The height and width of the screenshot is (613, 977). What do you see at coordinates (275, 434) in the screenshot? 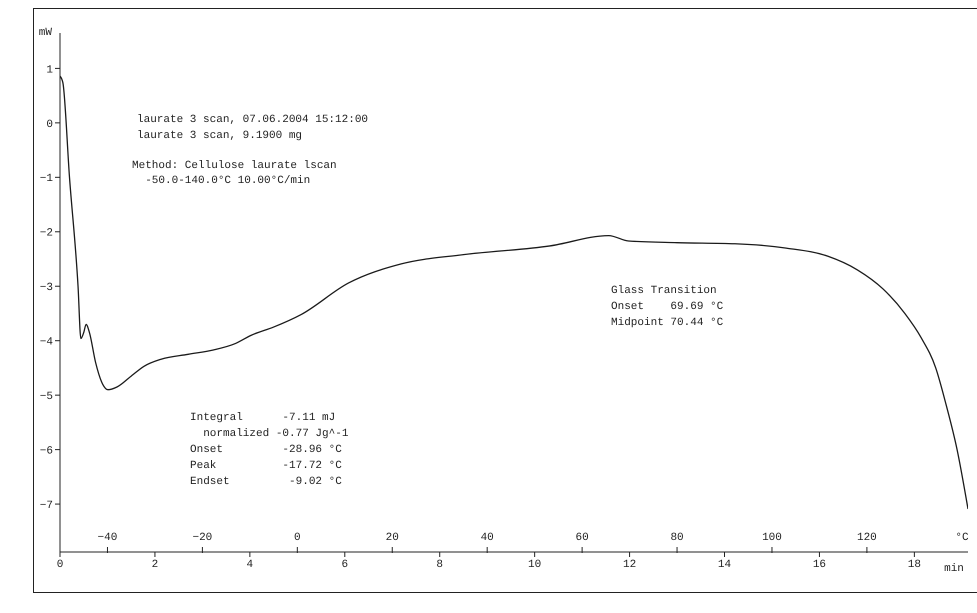
I see `annotation: normalized -0.77 Jg^-1` at bounding box center [275, 434].